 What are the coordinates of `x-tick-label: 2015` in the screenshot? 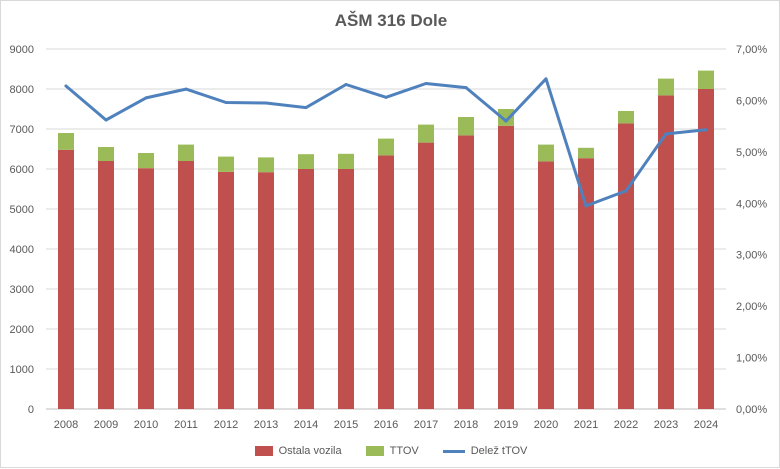 It's located at (346, 425).